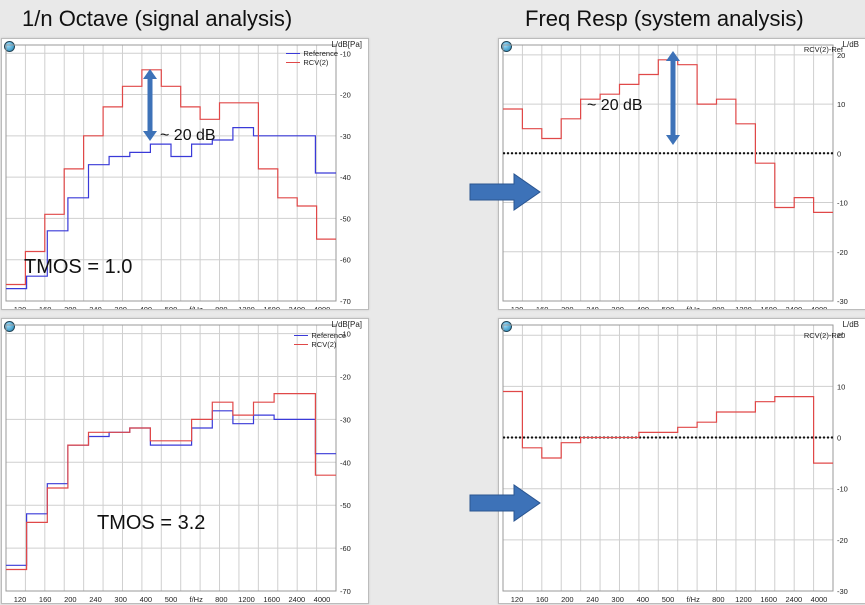 This screenshot has width=865, height=605. I want to click on y-tick-label: -70, so click(345, 591).